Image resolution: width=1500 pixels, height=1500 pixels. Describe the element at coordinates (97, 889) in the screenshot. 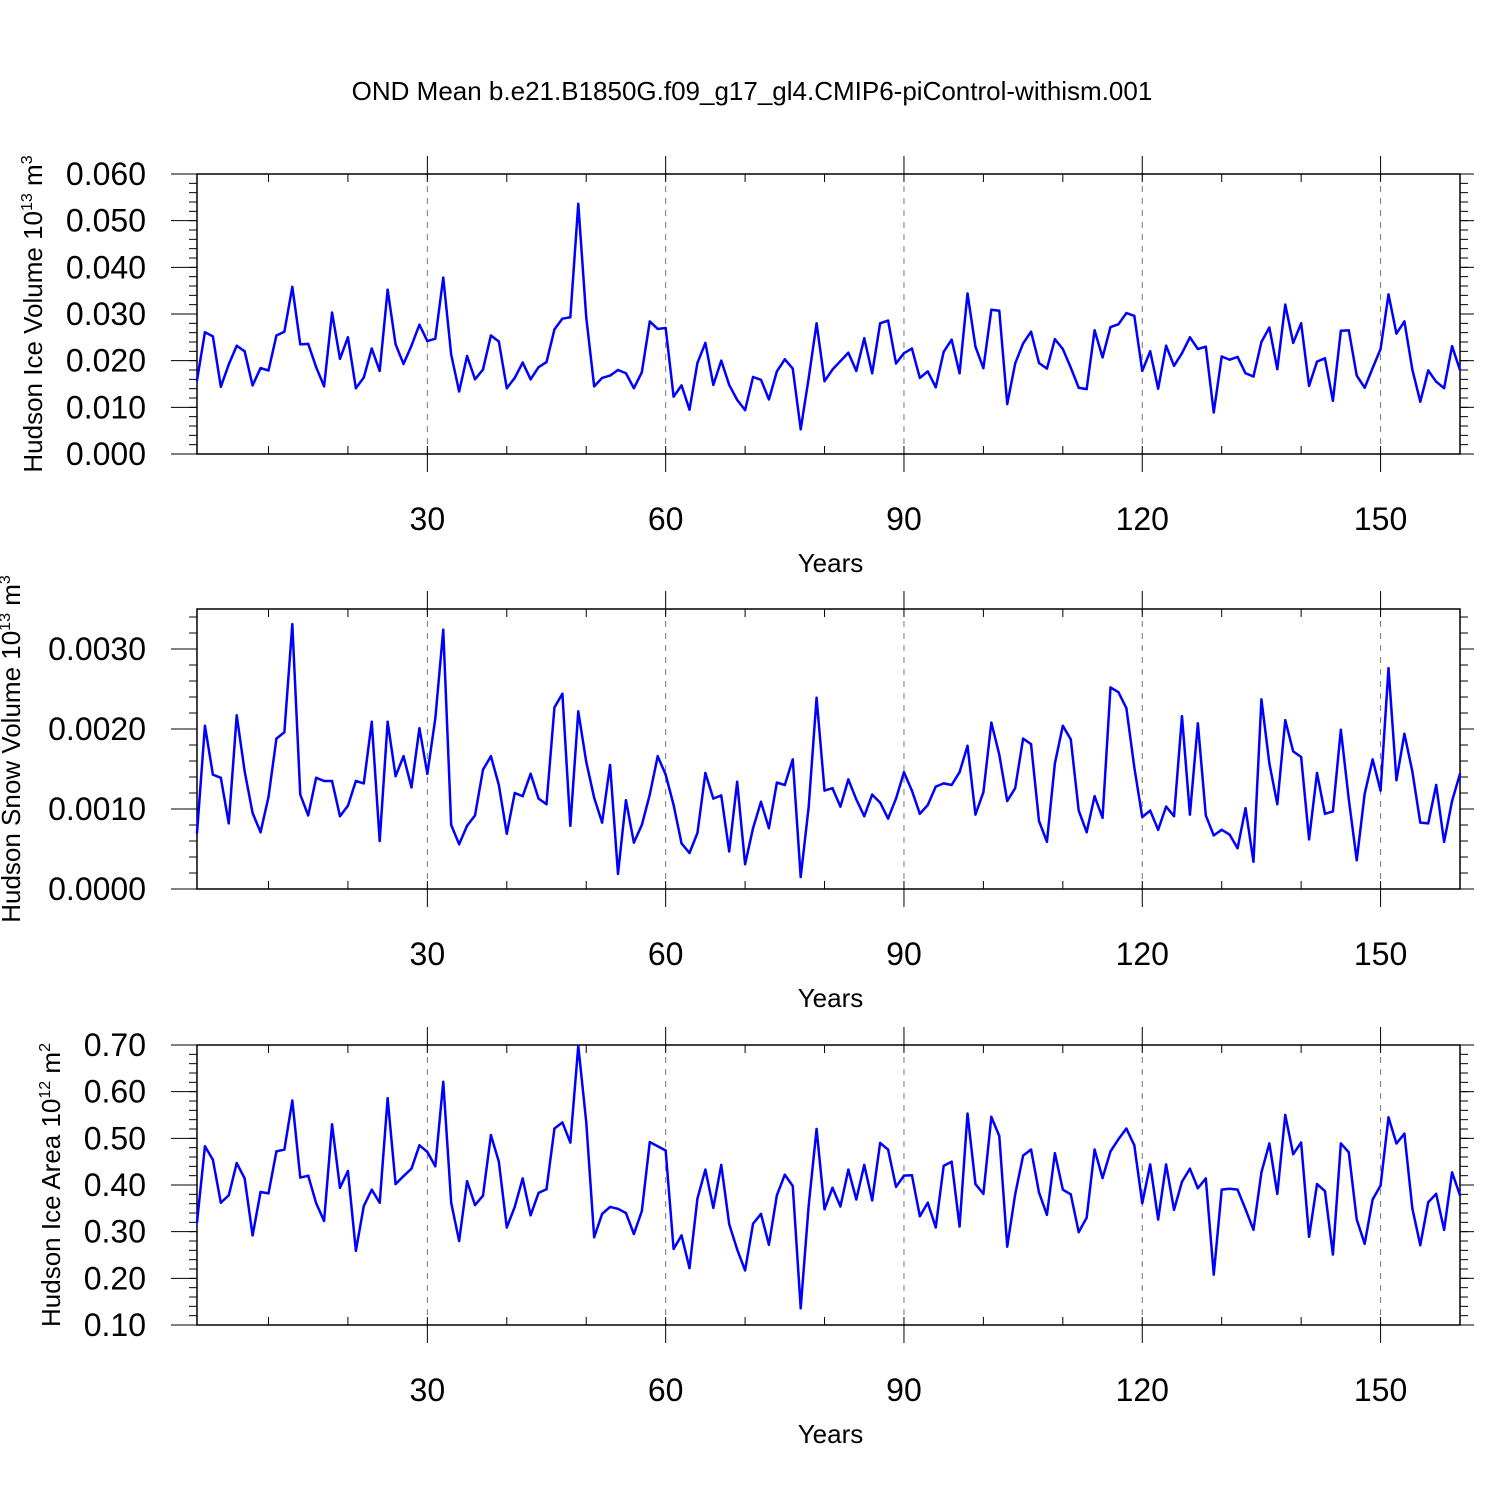

I see `y-tick-label-0.0000: 0.0000` at that location.